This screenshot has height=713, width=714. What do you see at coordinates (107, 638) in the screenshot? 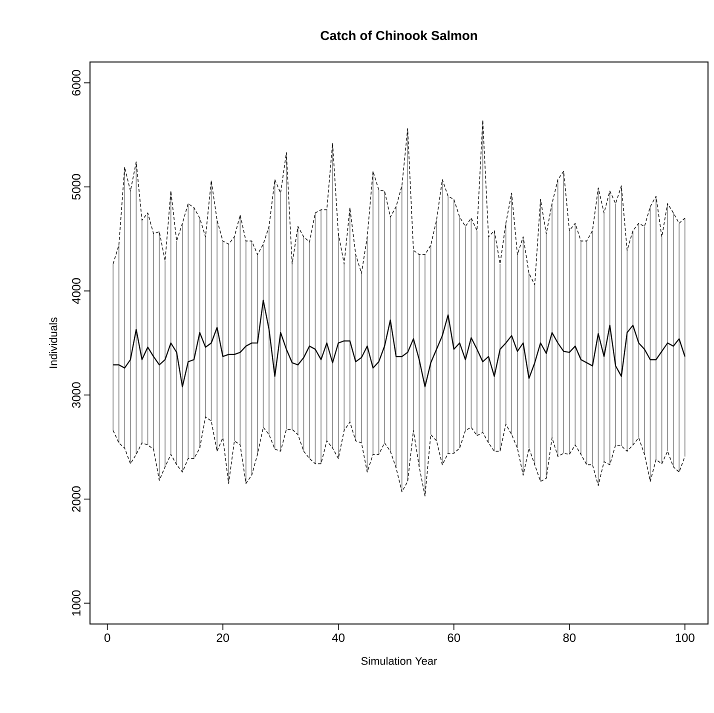
I see `x-tick-label: 0` at bounding box center [107, 638].